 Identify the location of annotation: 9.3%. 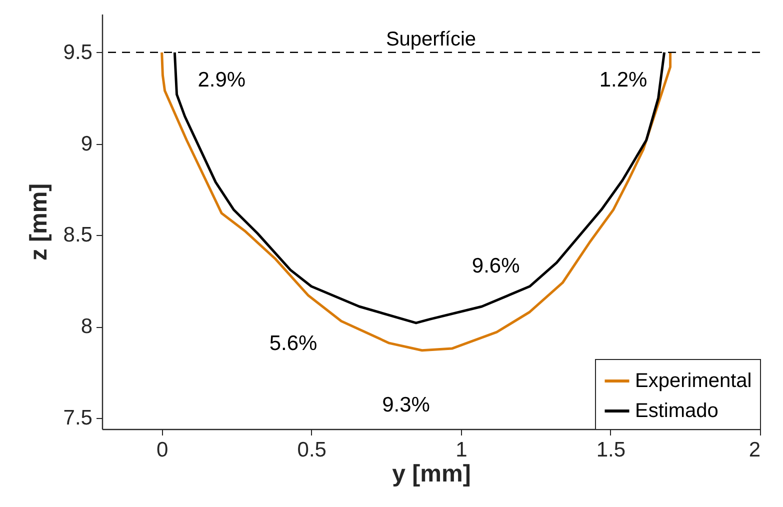
(406, 404).